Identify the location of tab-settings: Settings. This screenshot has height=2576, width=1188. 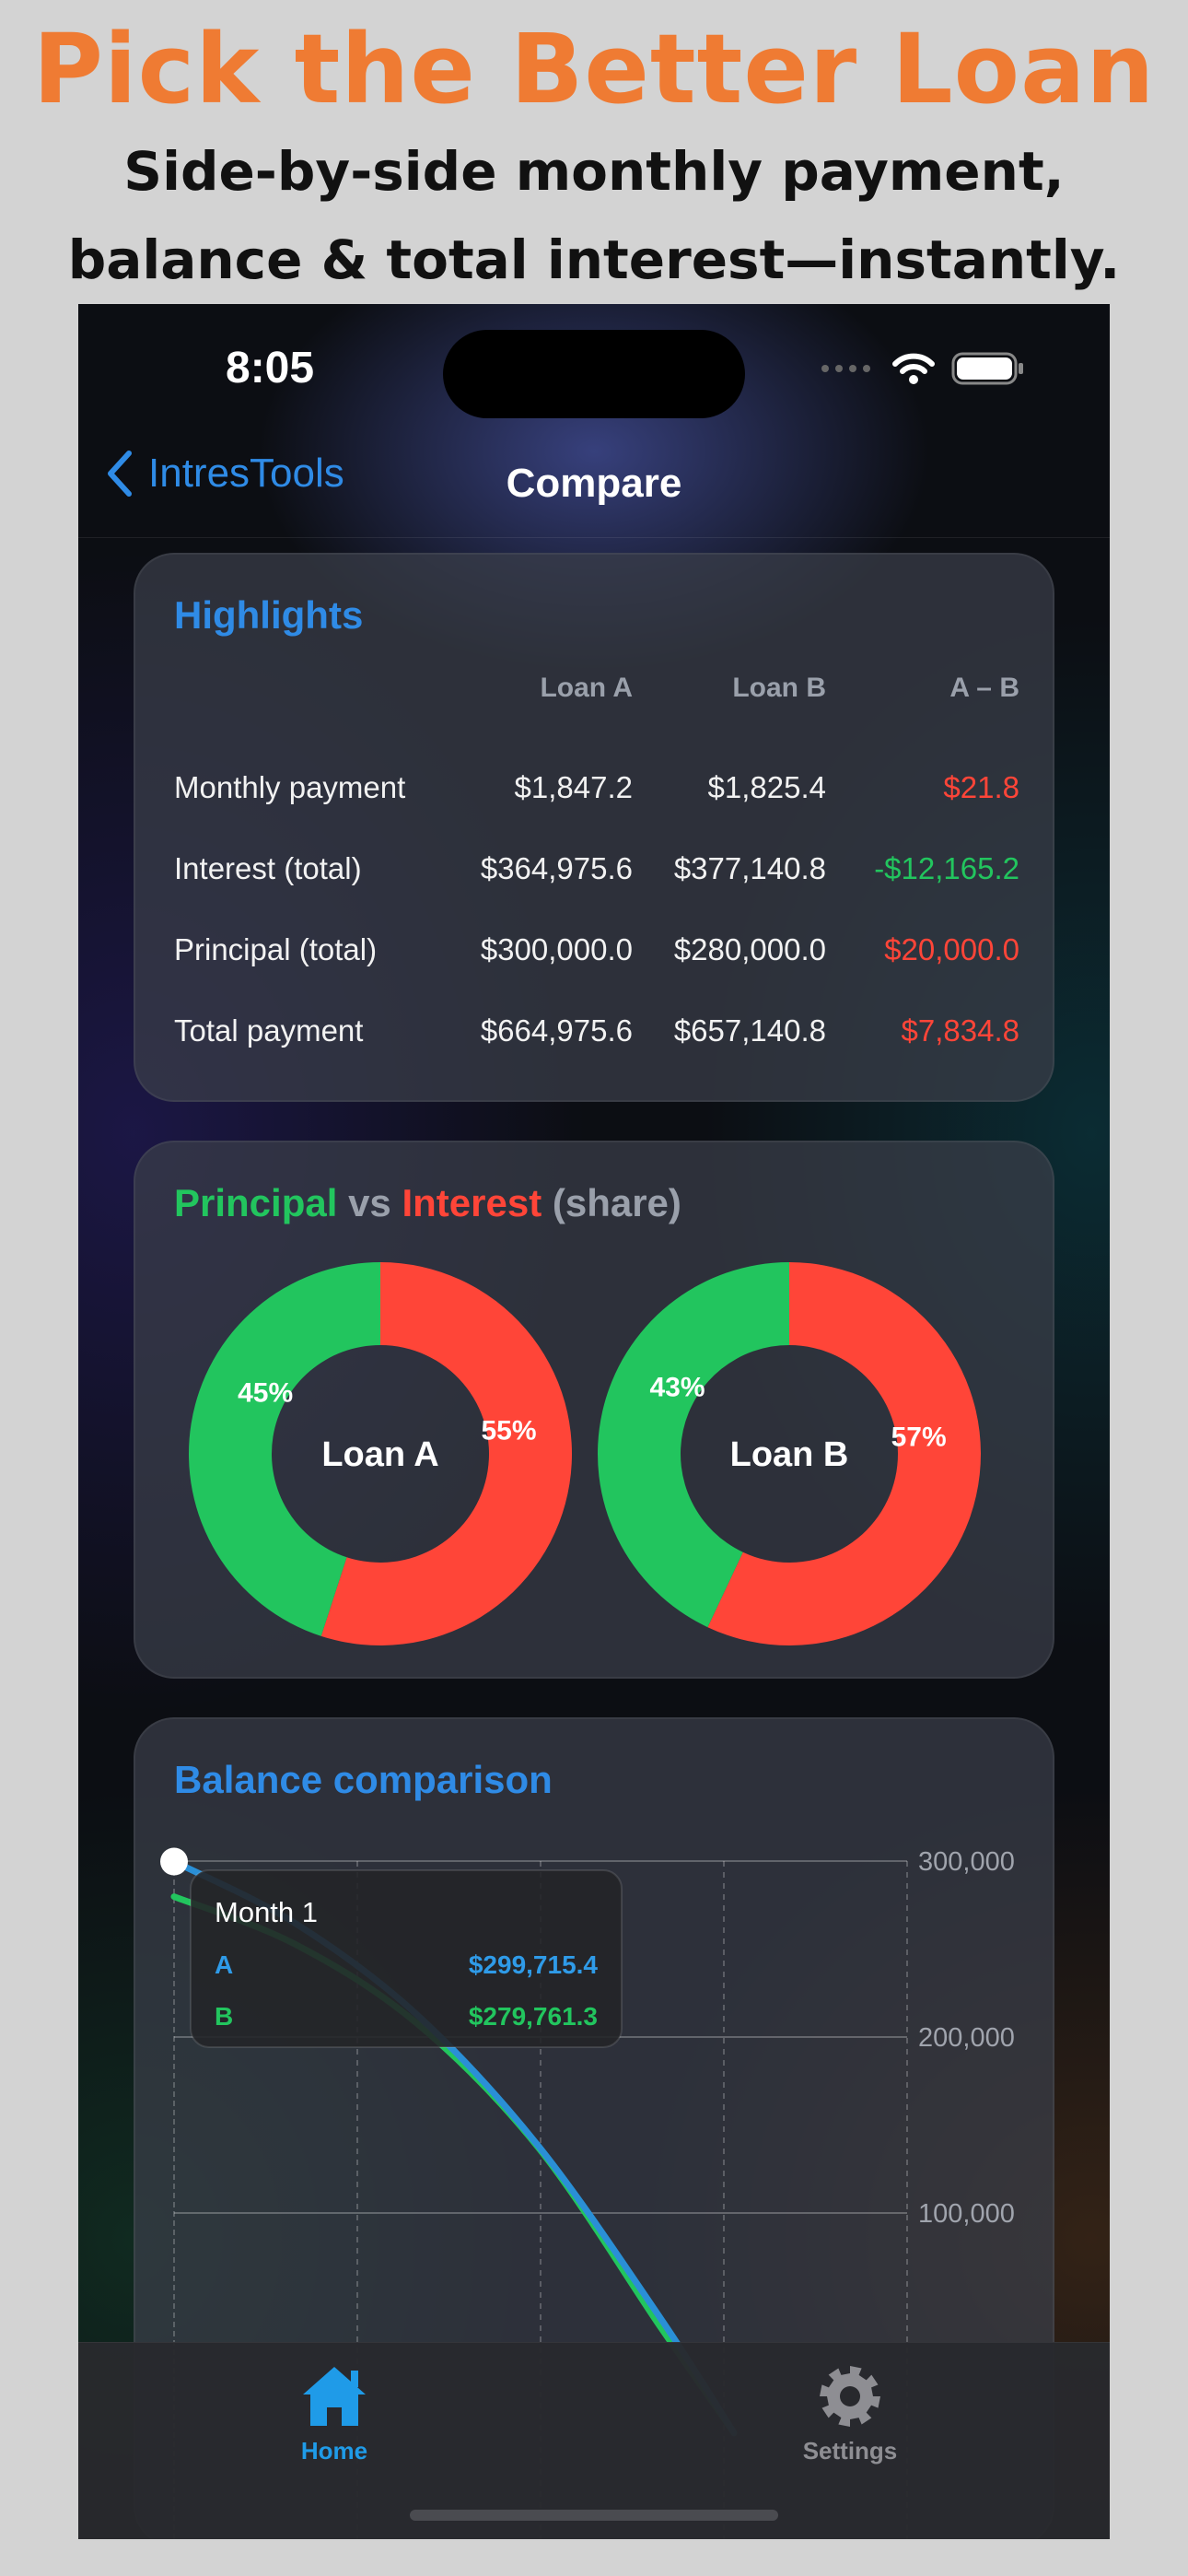
(850, 2414).